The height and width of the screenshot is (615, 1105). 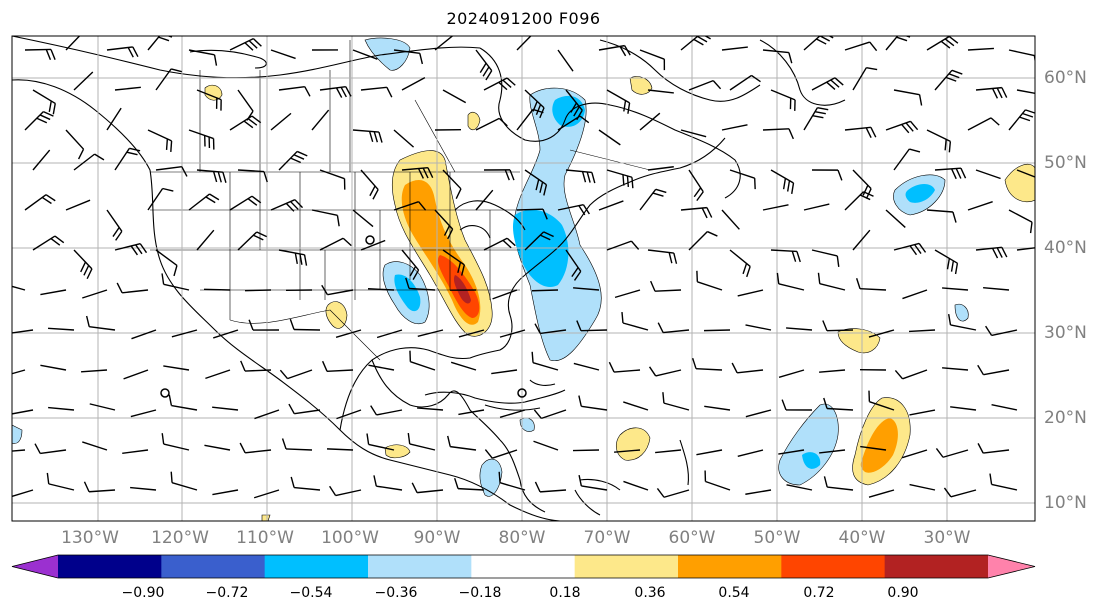 What do you see at coordinates (1065, 418) in the screenshot?
I see `lat-label: 20°N` at bounding box center [1065, 418].